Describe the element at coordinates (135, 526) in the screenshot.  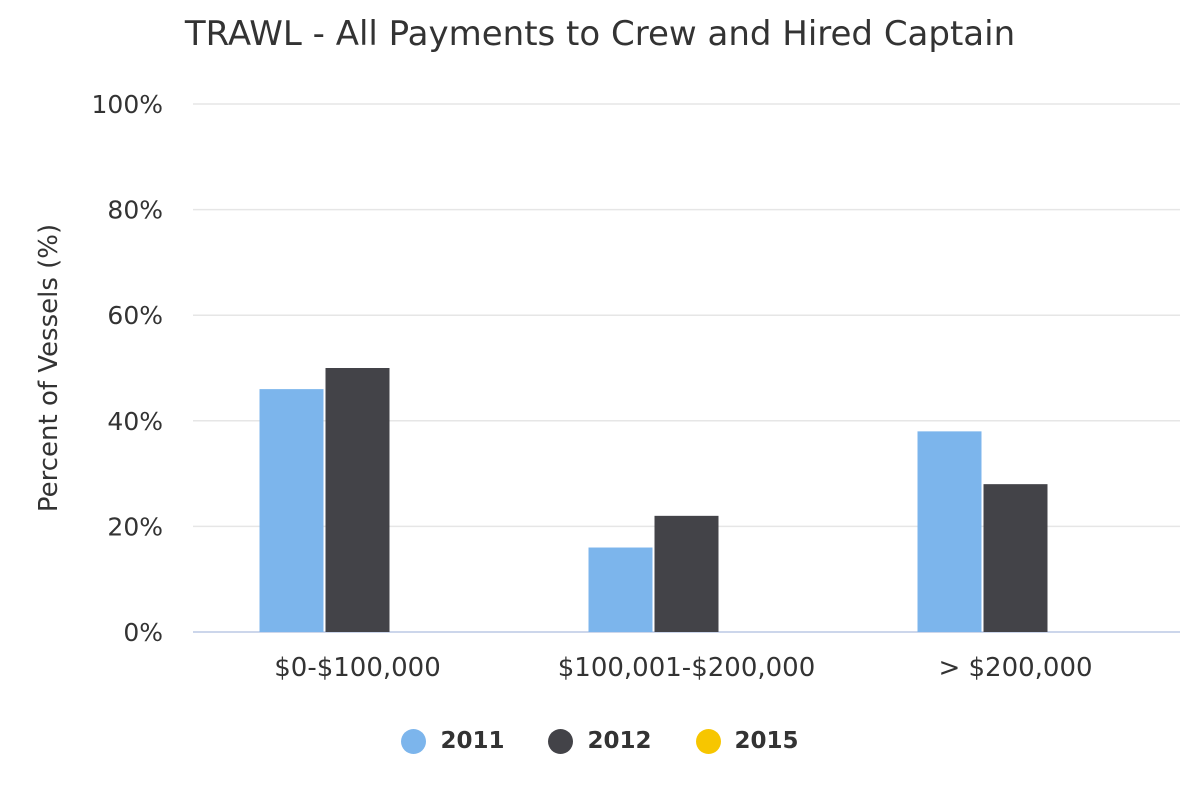
I see `y-tick-label: 20%` at that location.